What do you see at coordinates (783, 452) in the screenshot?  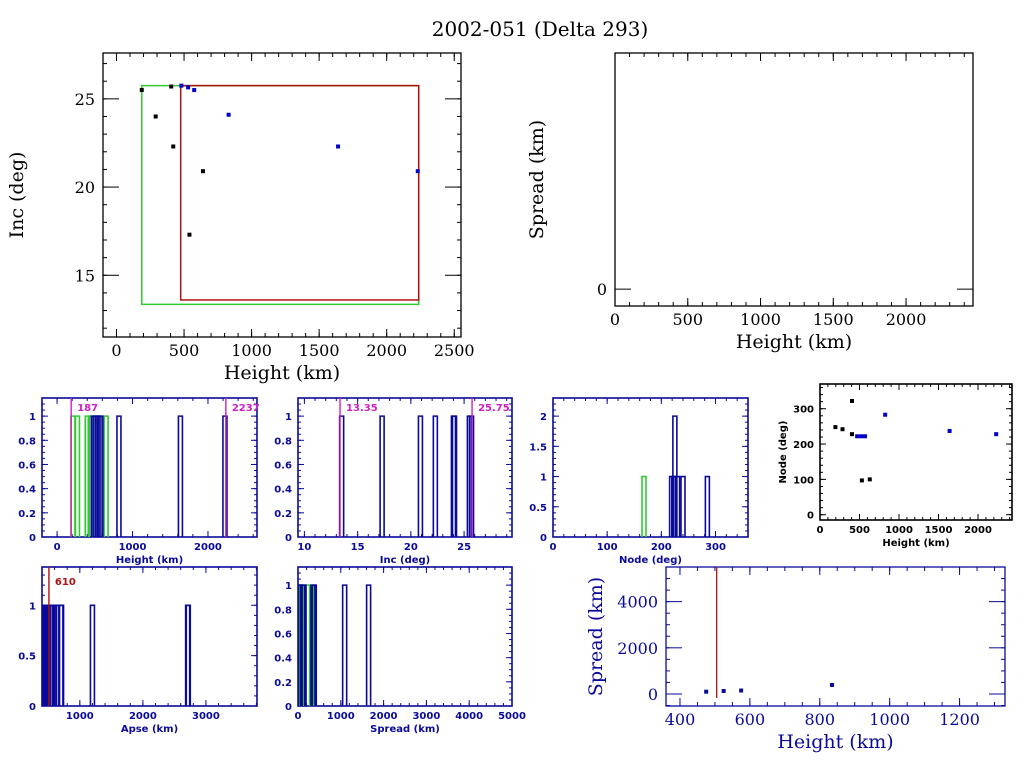 I see `y-axis-label: Node (deg)` at bounding box center [783, 452].